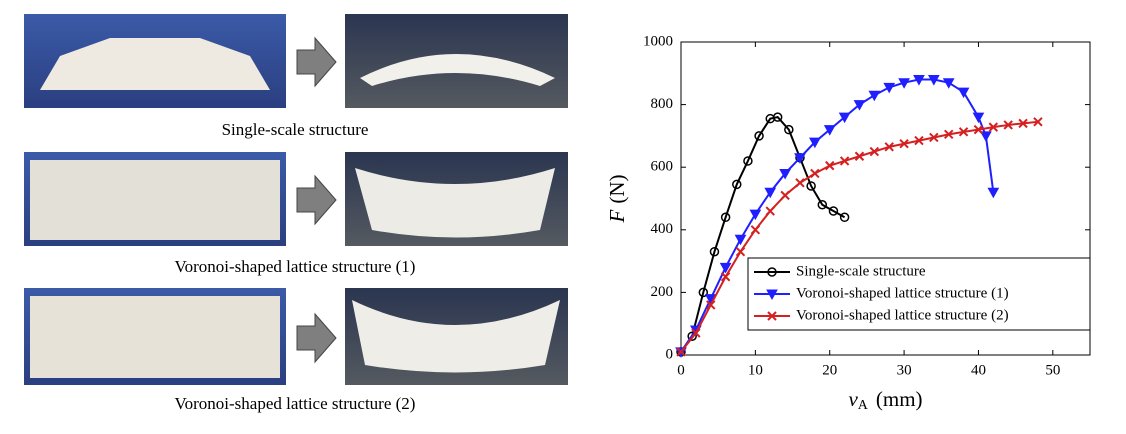 The height and width of the screenshot is (434, 1126). Describe the element at coordinates (662, 292) in the screenshot. I see `y-tick-label: 200` at that location.